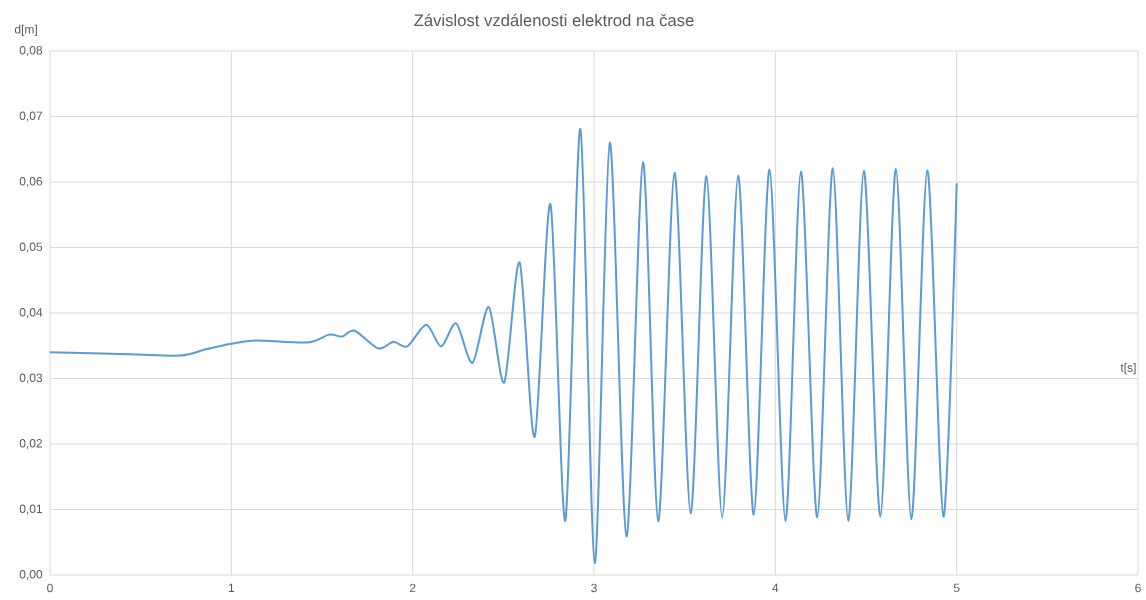 The height and width of the screenshot is (600, 1146). Describe the element at coordinates (50, 588) in the screenshot. I see `x-tick-label: 0` at that location.